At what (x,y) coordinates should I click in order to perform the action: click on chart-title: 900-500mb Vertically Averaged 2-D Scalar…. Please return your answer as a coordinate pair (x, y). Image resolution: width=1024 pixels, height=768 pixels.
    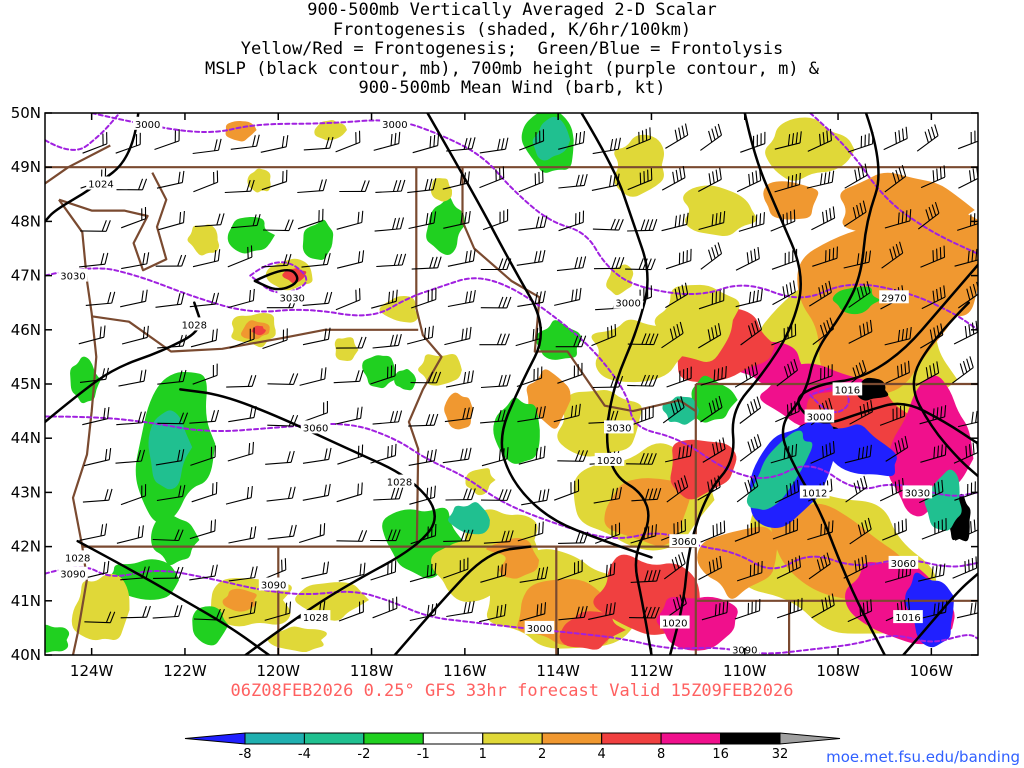
    Looking at the image, I should click on (512, 49).